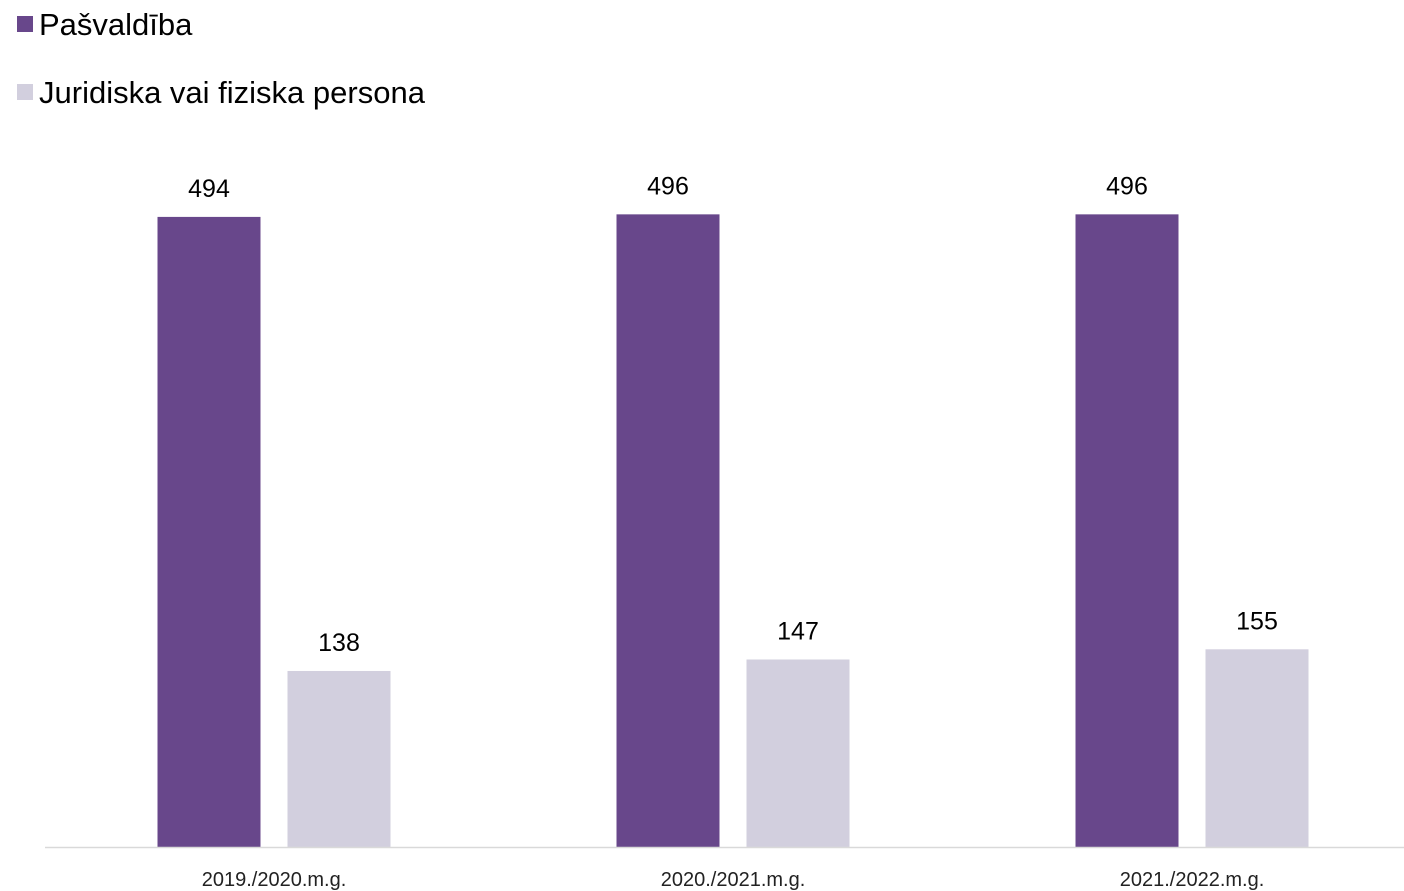  I want to click on data-label: 155, so click(1257, 621).